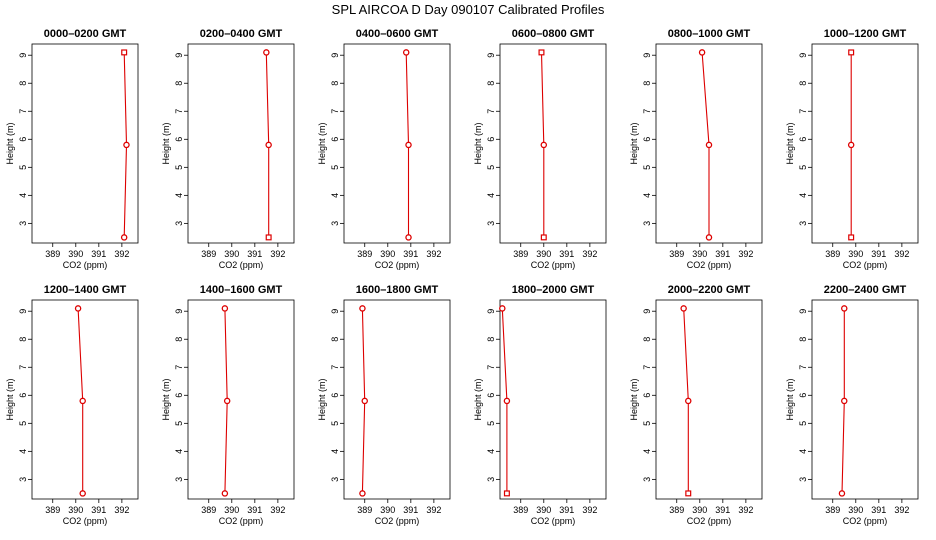 The width and height of the screenshot is (936, 540). What do you see at coordinates (85, 290) in the screenshot?
I see `panel-title: 1200–1400 GMT` at bounding box center [85, 290].